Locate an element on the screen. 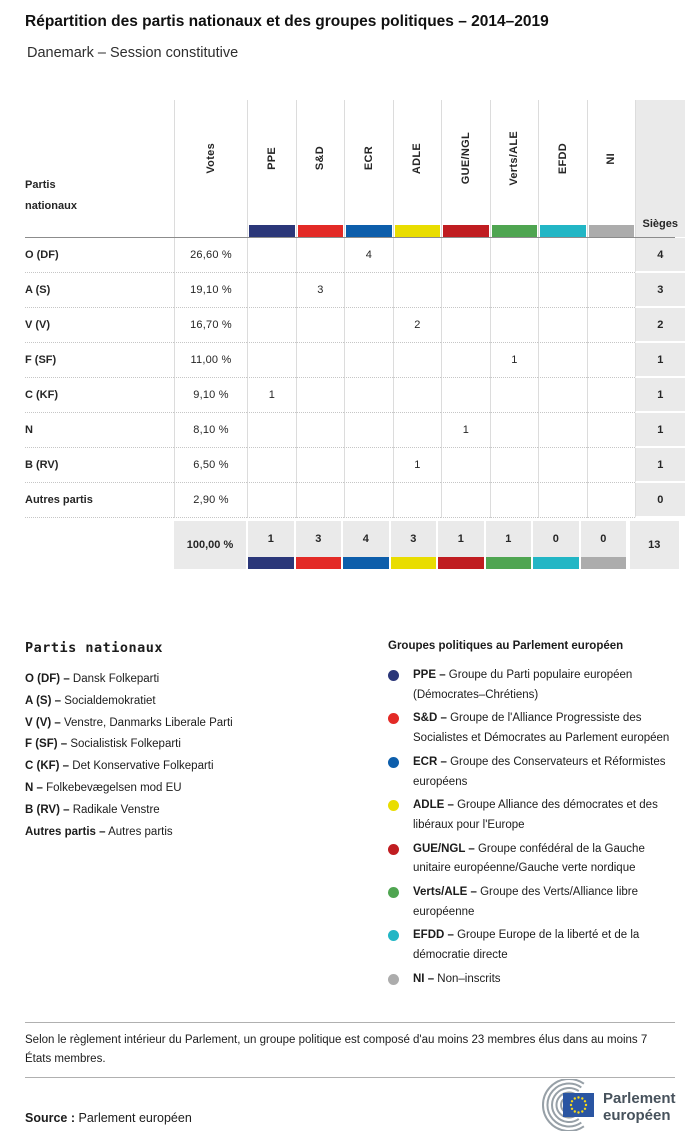 This screenshot has width=700, height=1144. header-cell-votes: Votes is located at coordinates (210, 168).